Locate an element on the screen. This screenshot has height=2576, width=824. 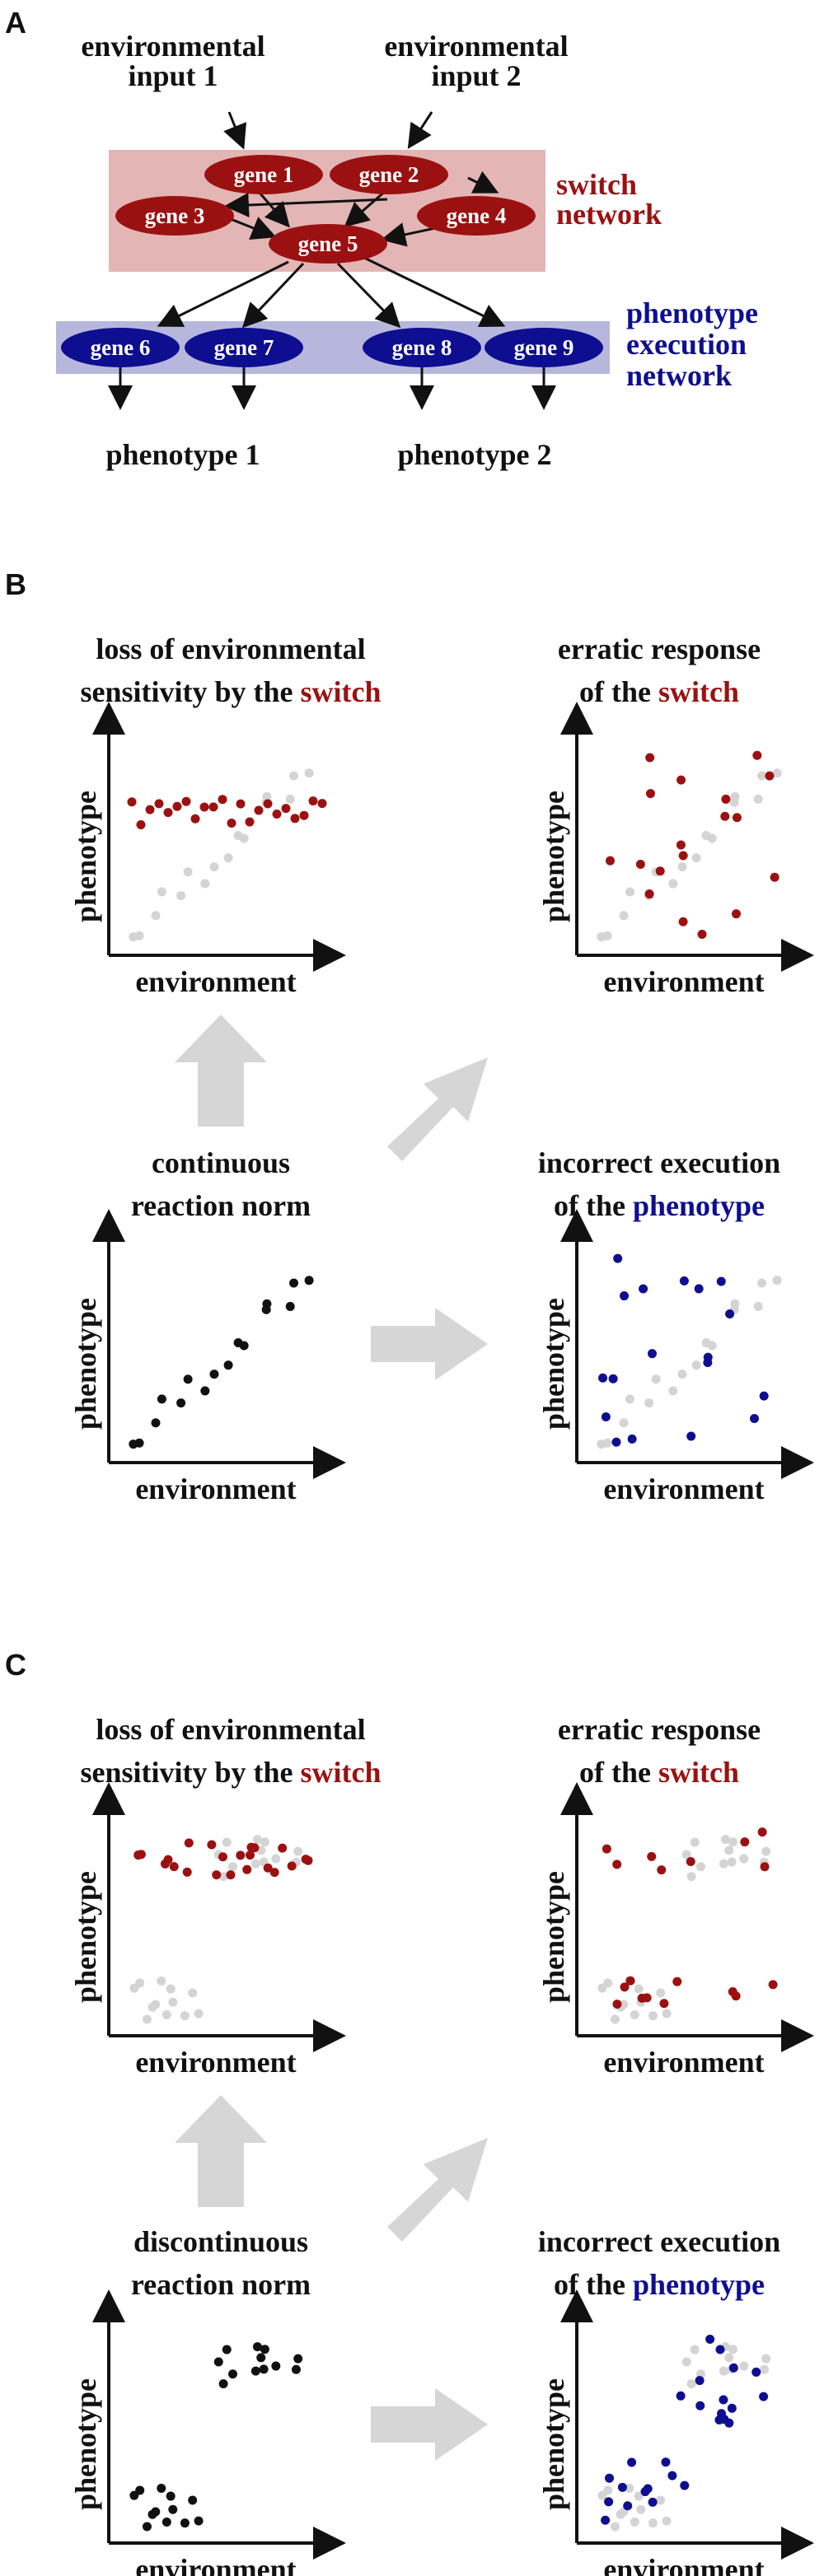
gene-7-node: gene 7 is located at coordinates (244, 347).